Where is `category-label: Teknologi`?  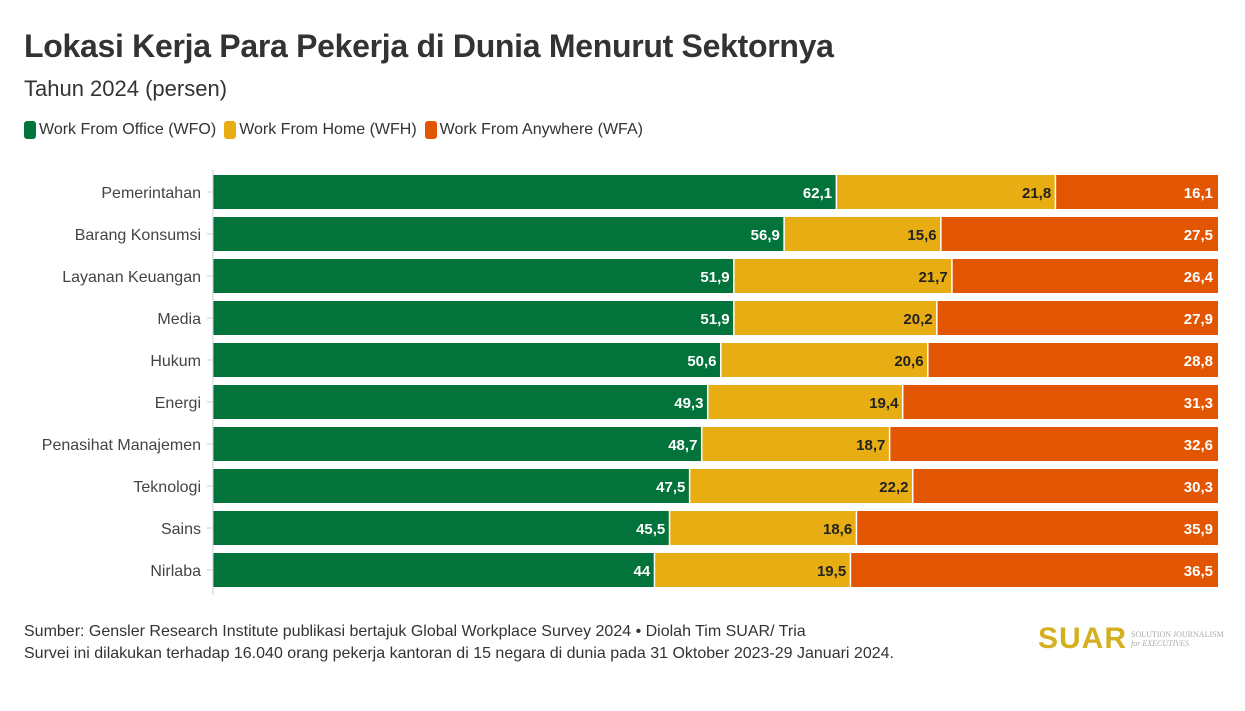
category-label: Teknologi is located at coordinates (167, 487).